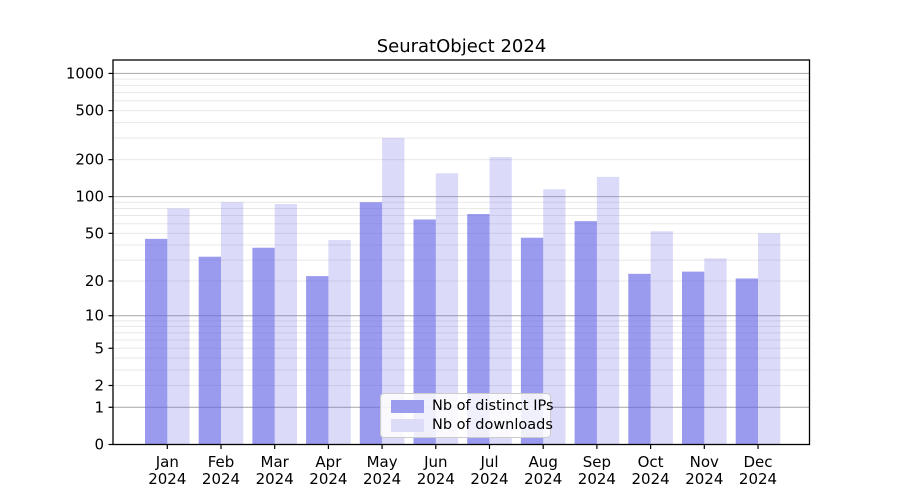 The image size is (900, 500). What do you see at coordinates (94, 316) in the screenshot?
I see `y-tick-label: 10` at bounding box center [94, 316].